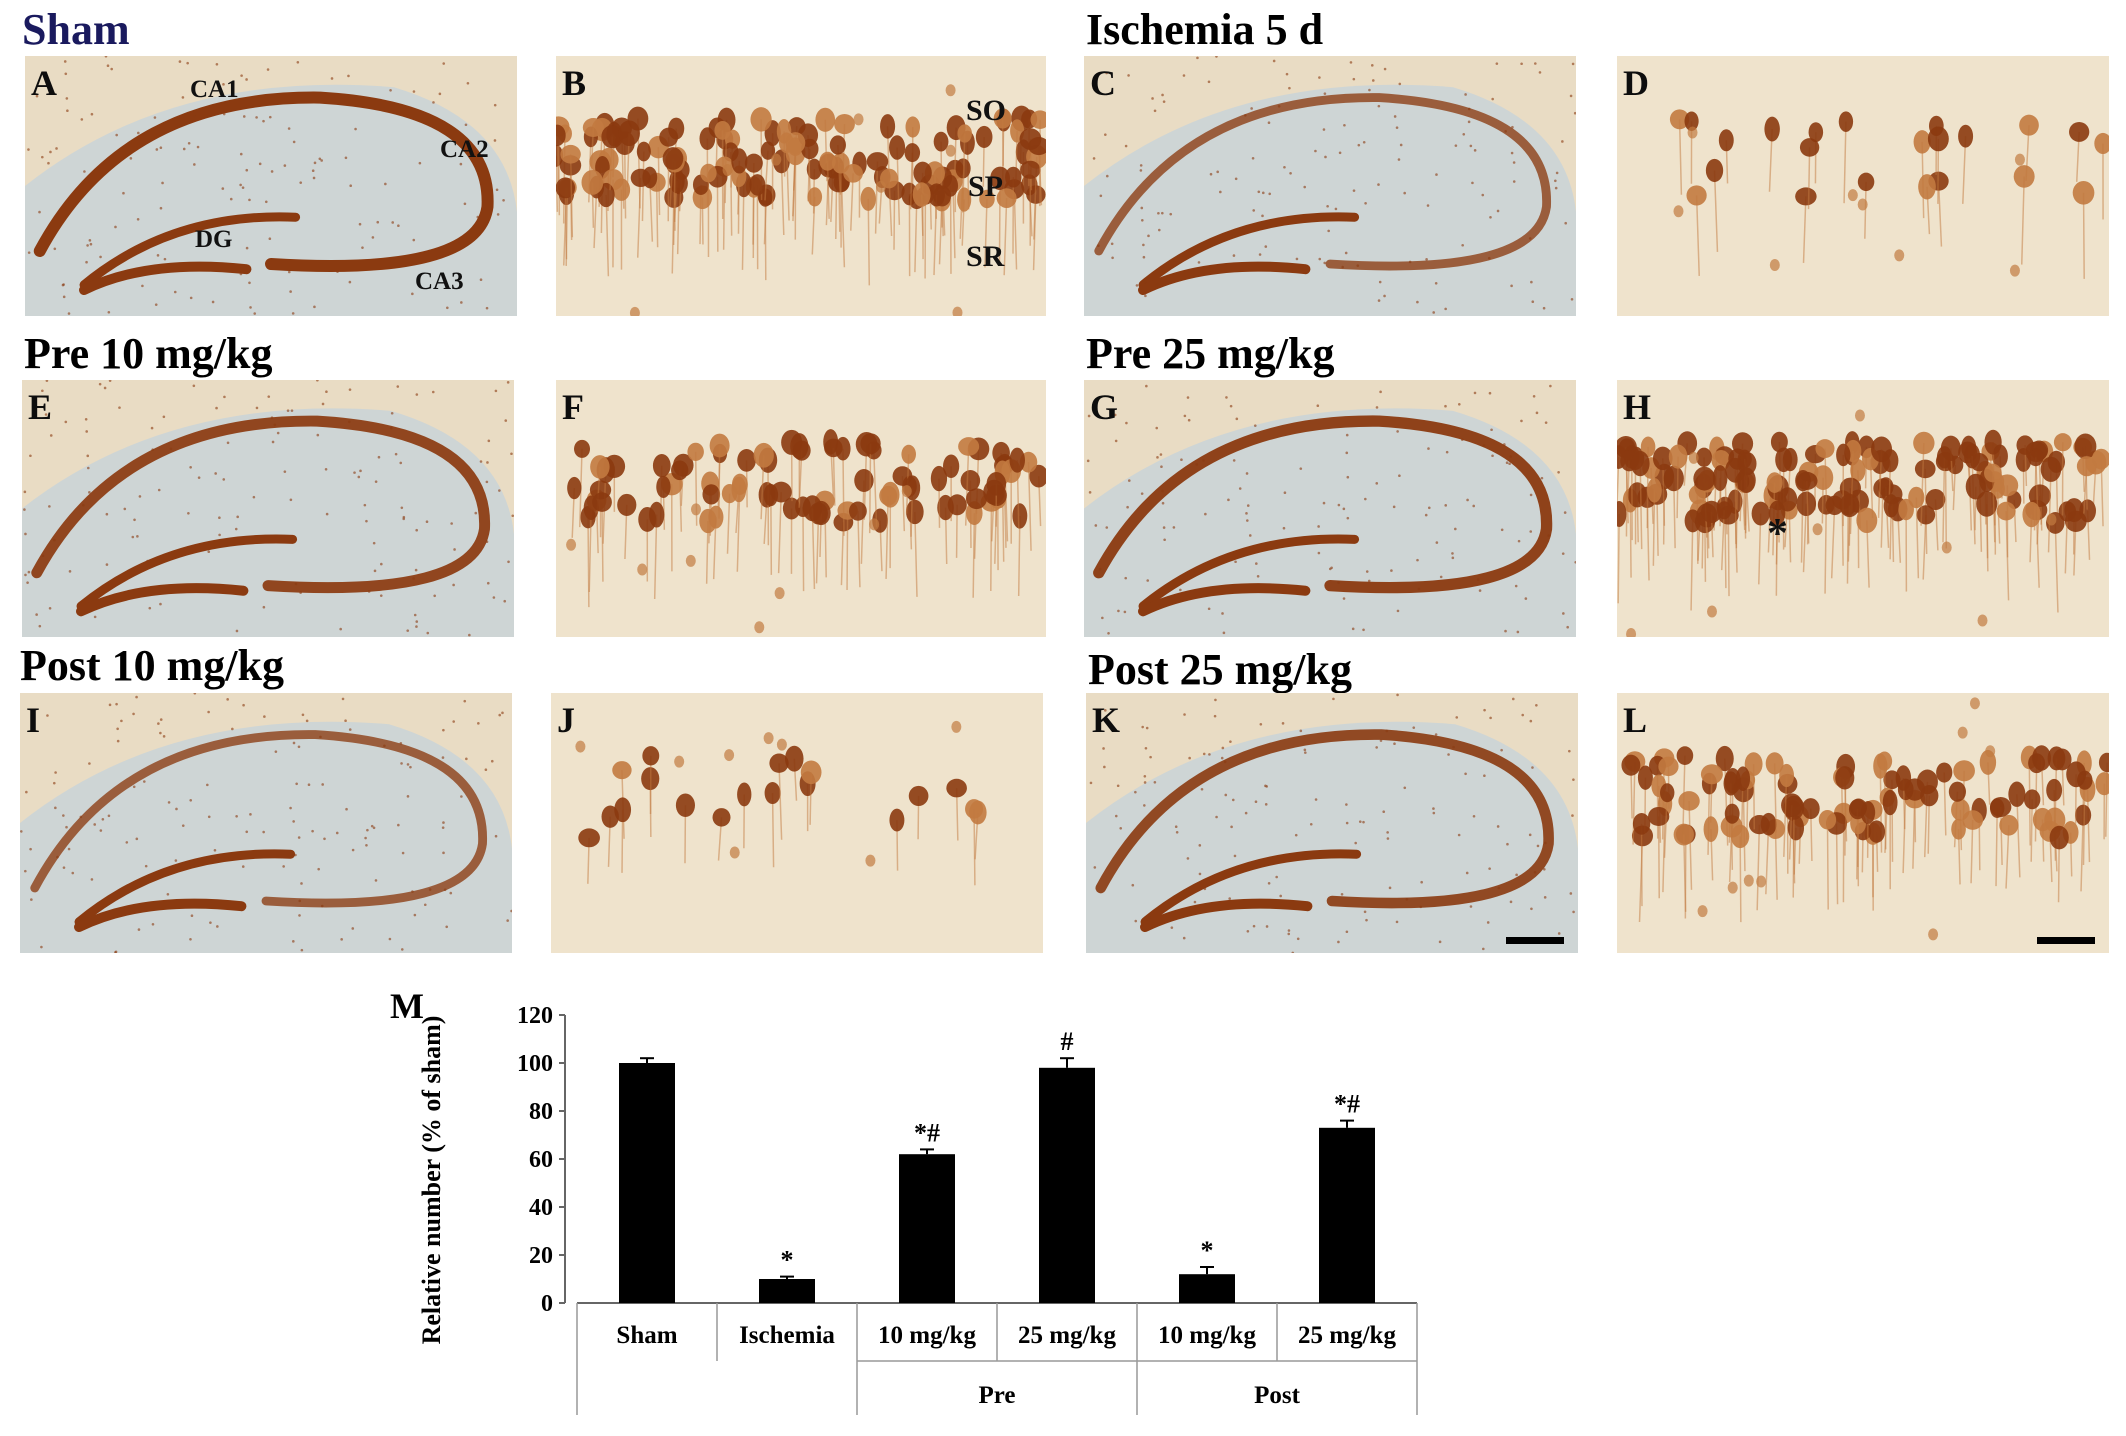 Image resolution: width=2126 pixels, height=1436 pixels. Describe the element at coordinates (1067, 1041) in the screenshot. I see `significance-marker: #` at that location.